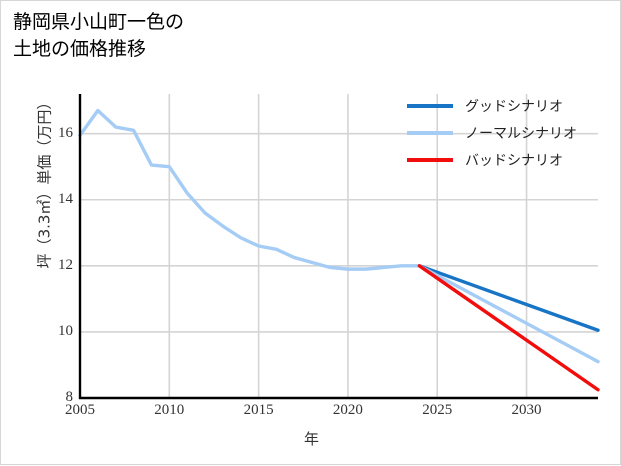 Image resolution: width=621 pixels, height=466 pixels. I want to click on legend-label-ノーマルシナリオ: ノーマルシナリオ, so click(521, 134).